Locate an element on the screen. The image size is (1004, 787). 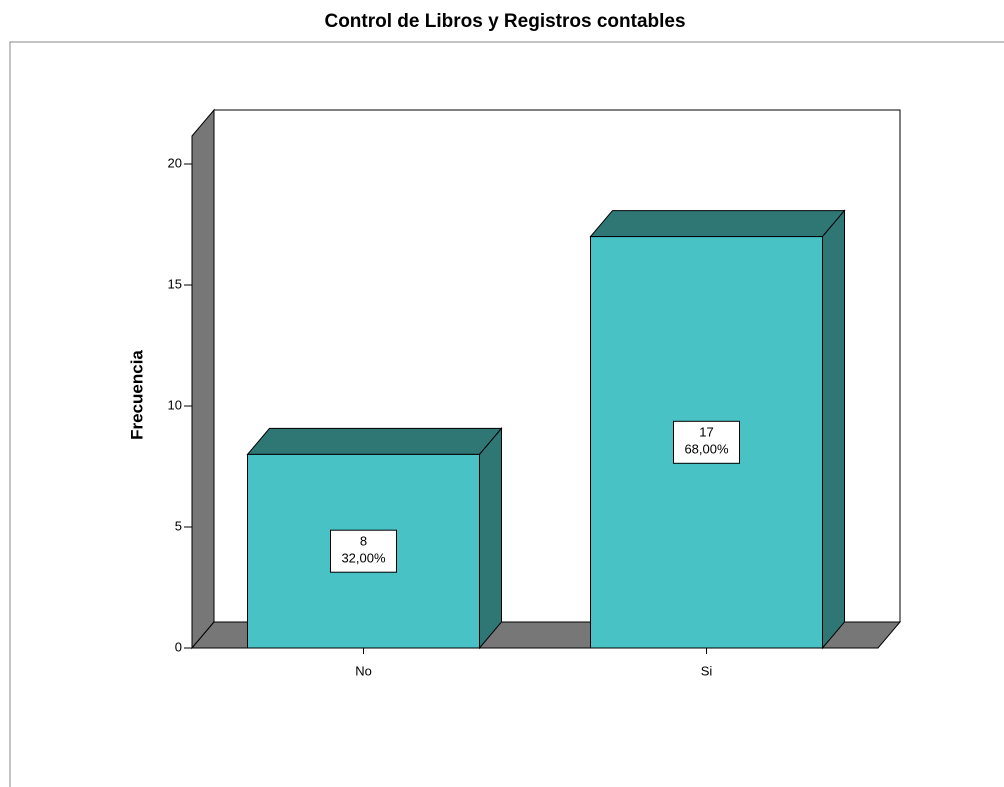
percent-label: 32,00% is located at coordinates (363, 558).